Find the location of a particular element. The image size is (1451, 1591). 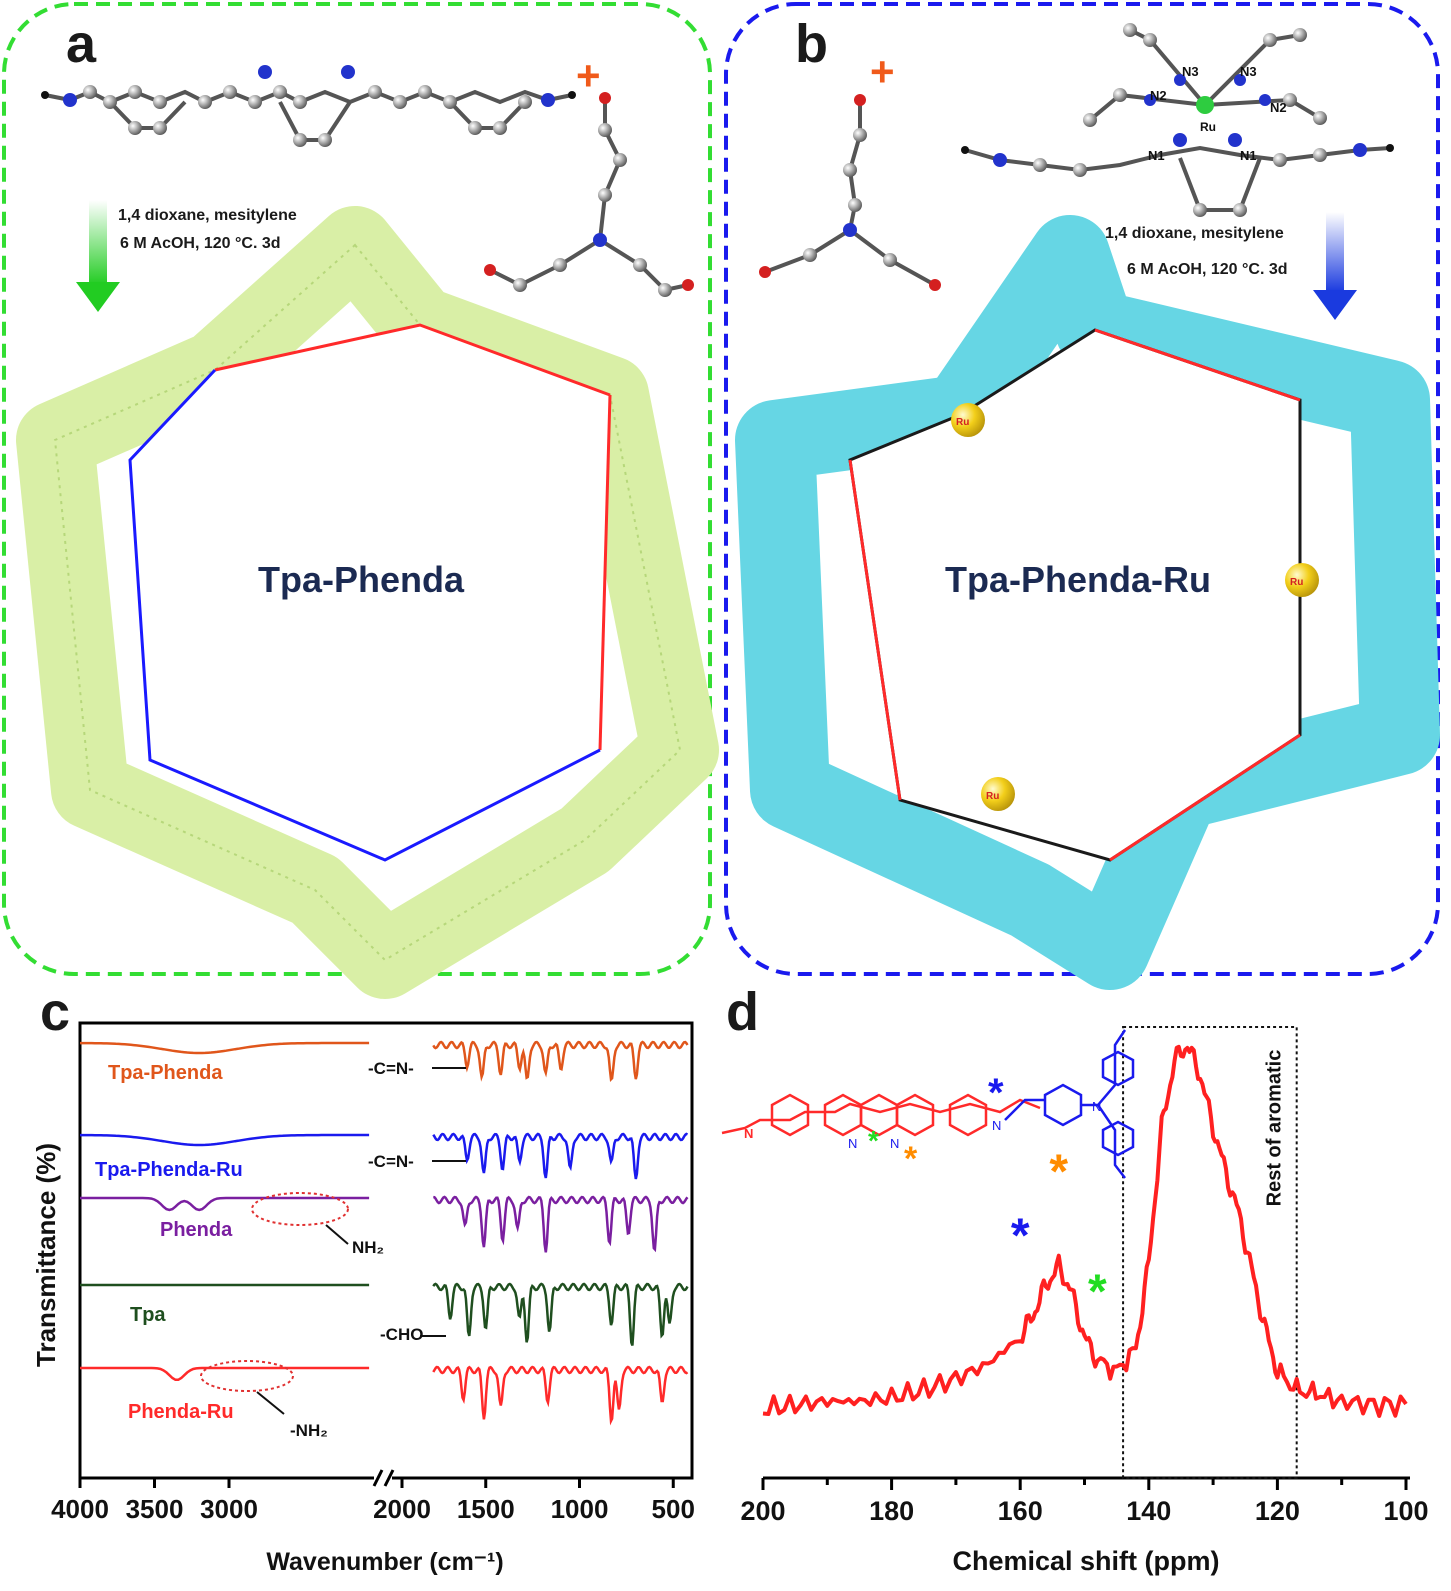

ir-tick-label: 1500 is located at coordinates (486, 1509).